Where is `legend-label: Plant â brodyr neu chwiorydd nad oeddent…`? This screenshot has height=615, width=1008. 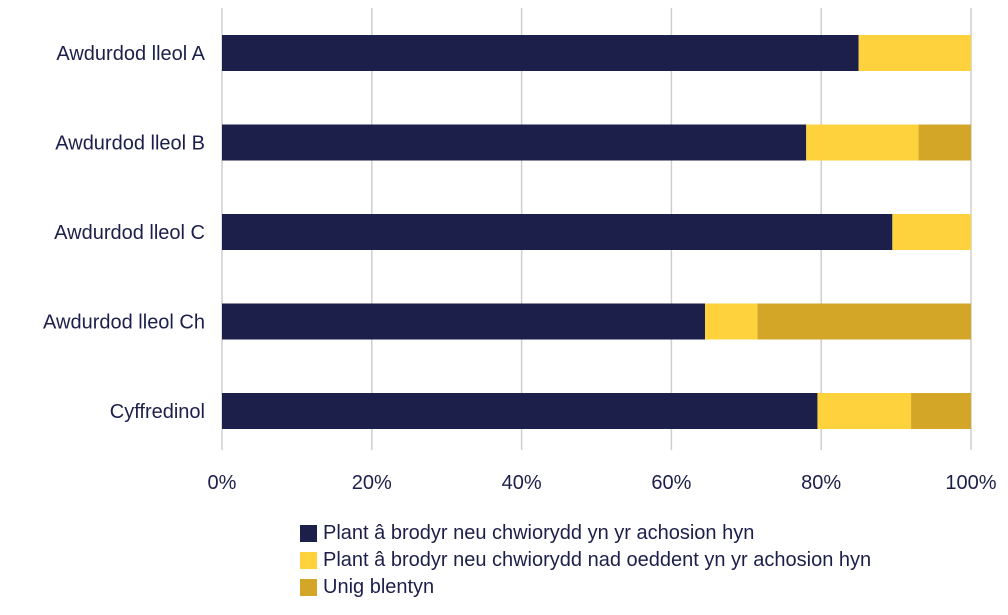
legend-label: Plant â brodyr neu chwiorydd nad oeddent… is located at coordinates (597, 560).